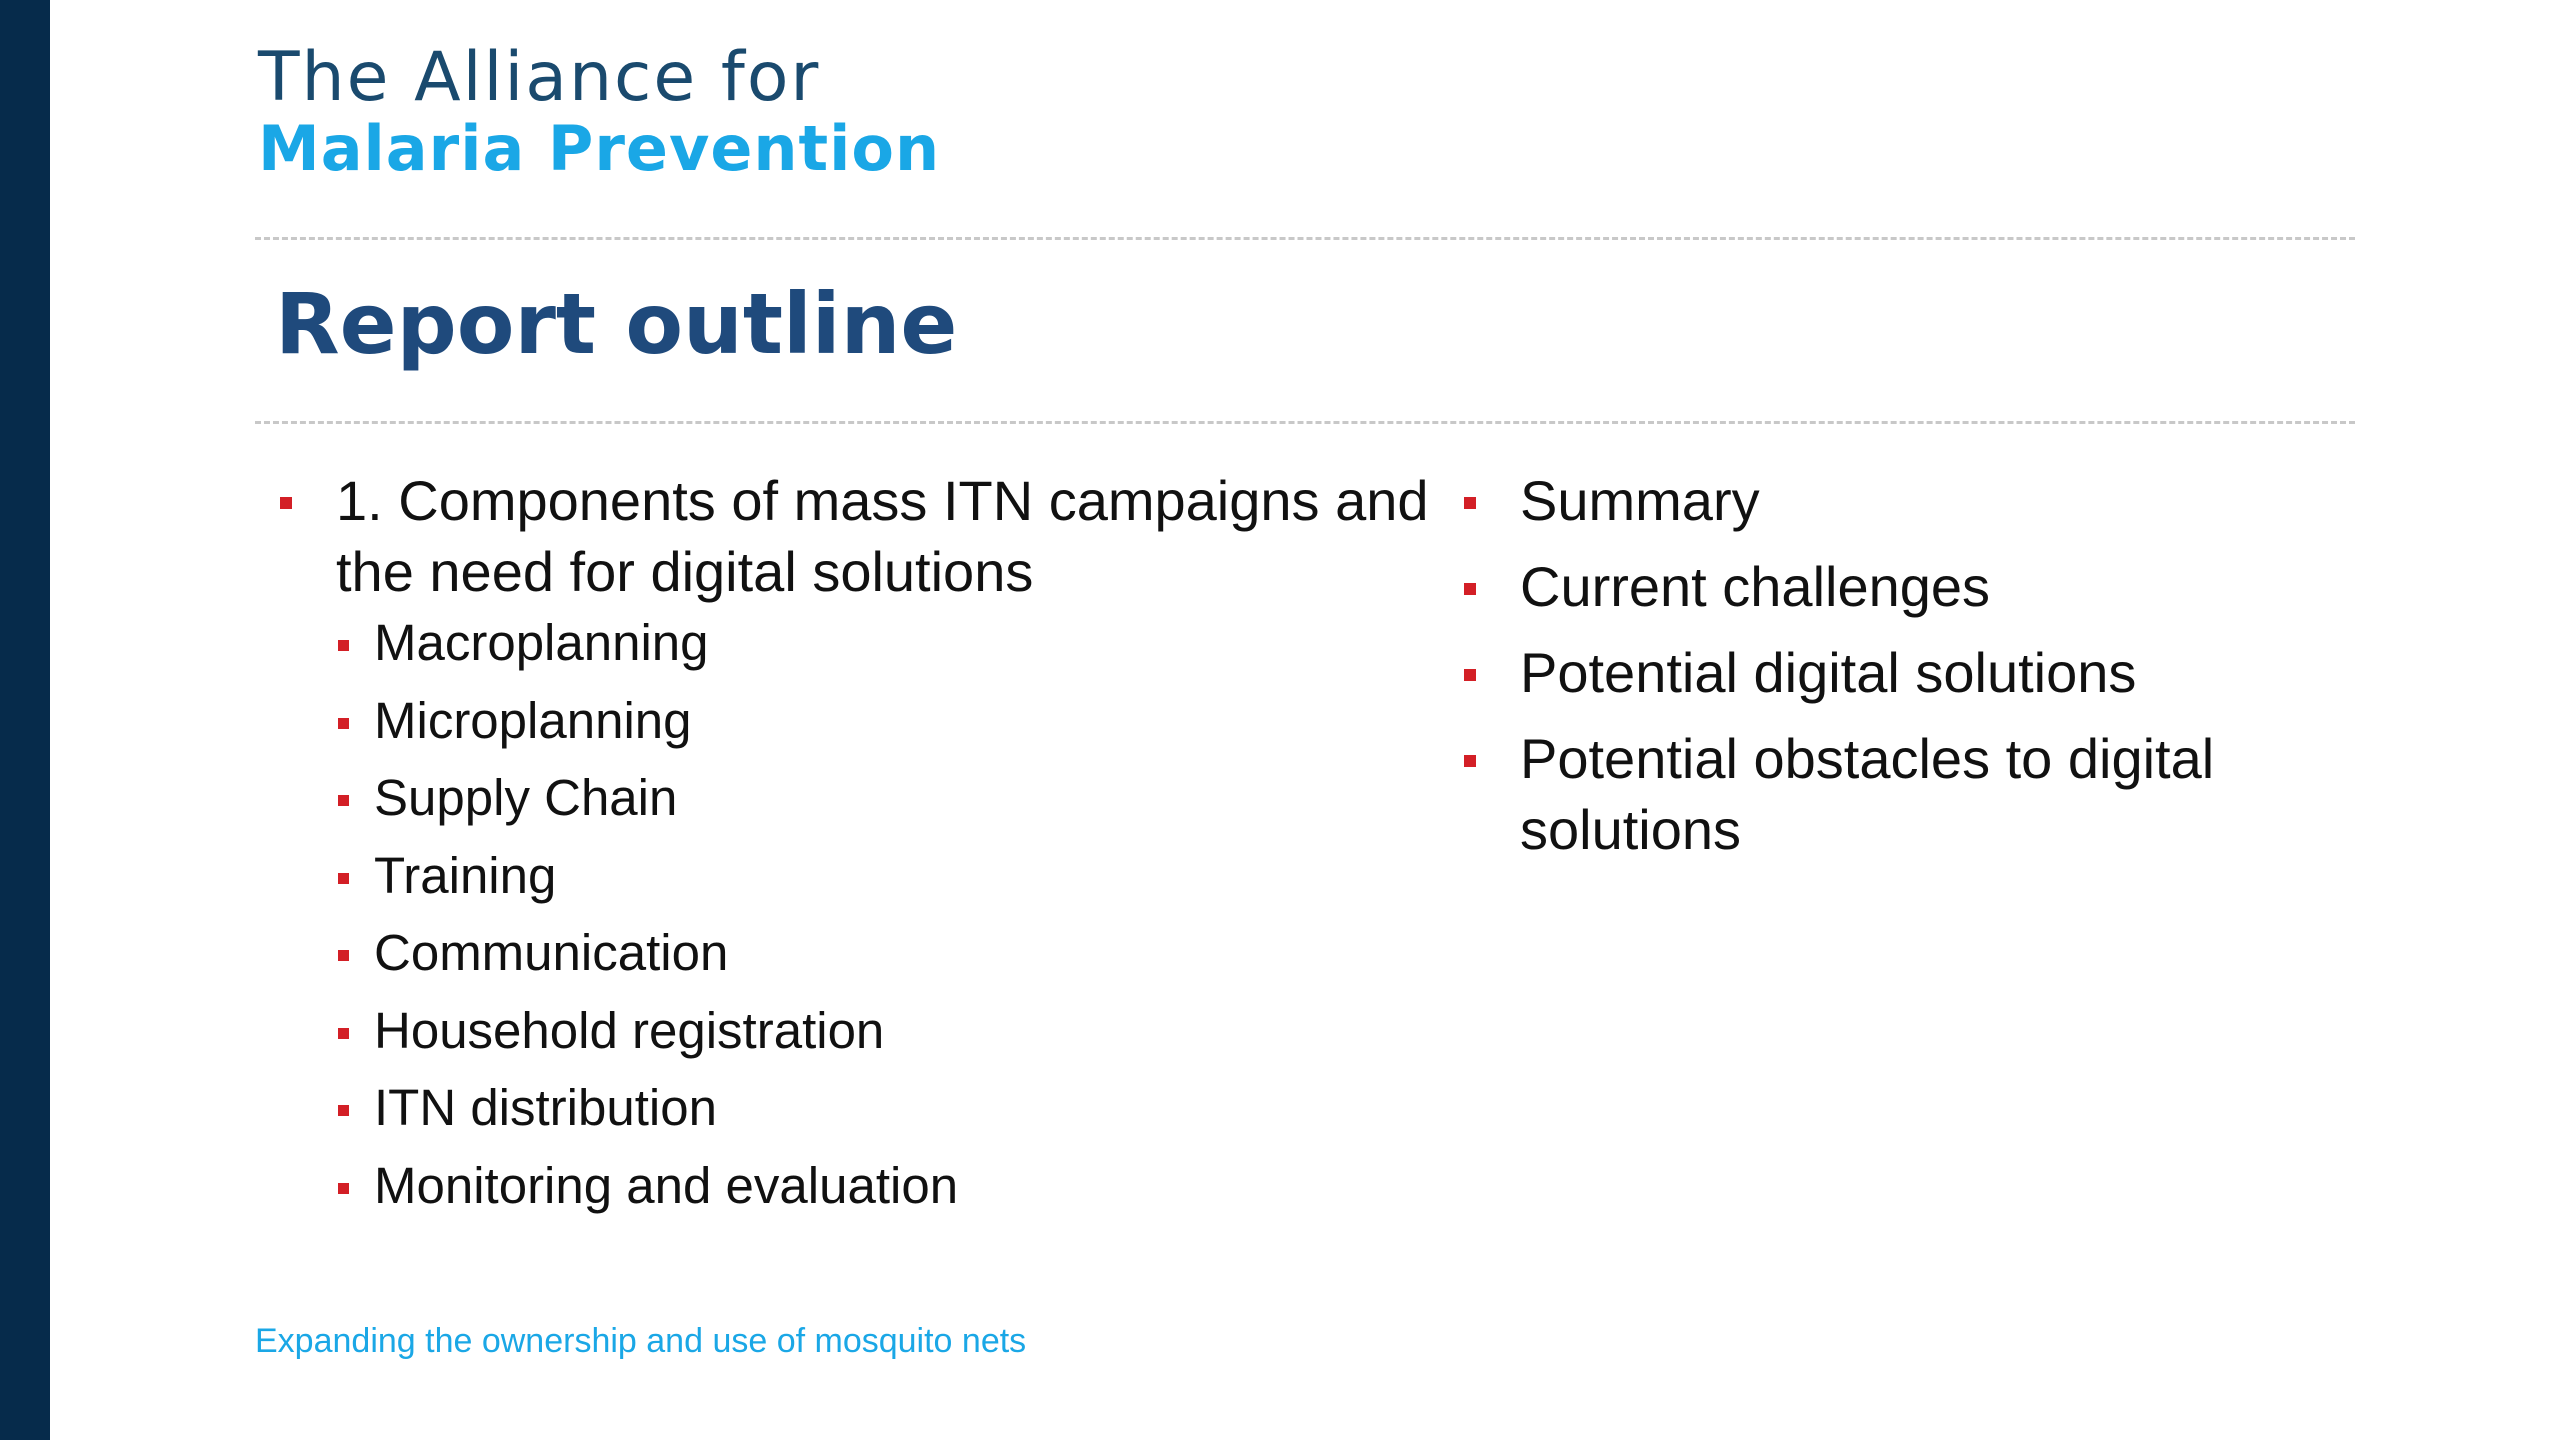 The image size is (2560, 1440). Describe the element at coordinates (887, 1108) in the screenshot. I see `sub-list-item: ITN distribution` at that location.